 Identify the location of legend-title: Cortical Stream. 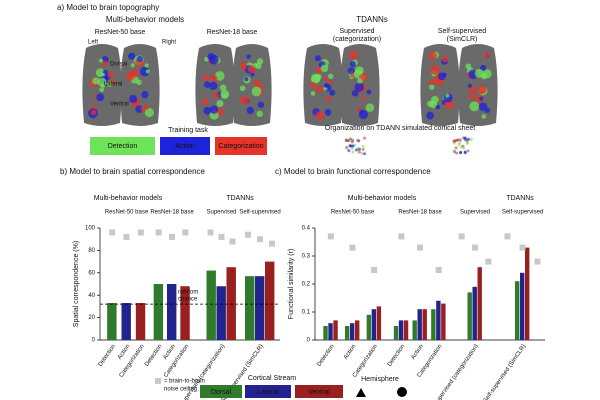
(272, 378).